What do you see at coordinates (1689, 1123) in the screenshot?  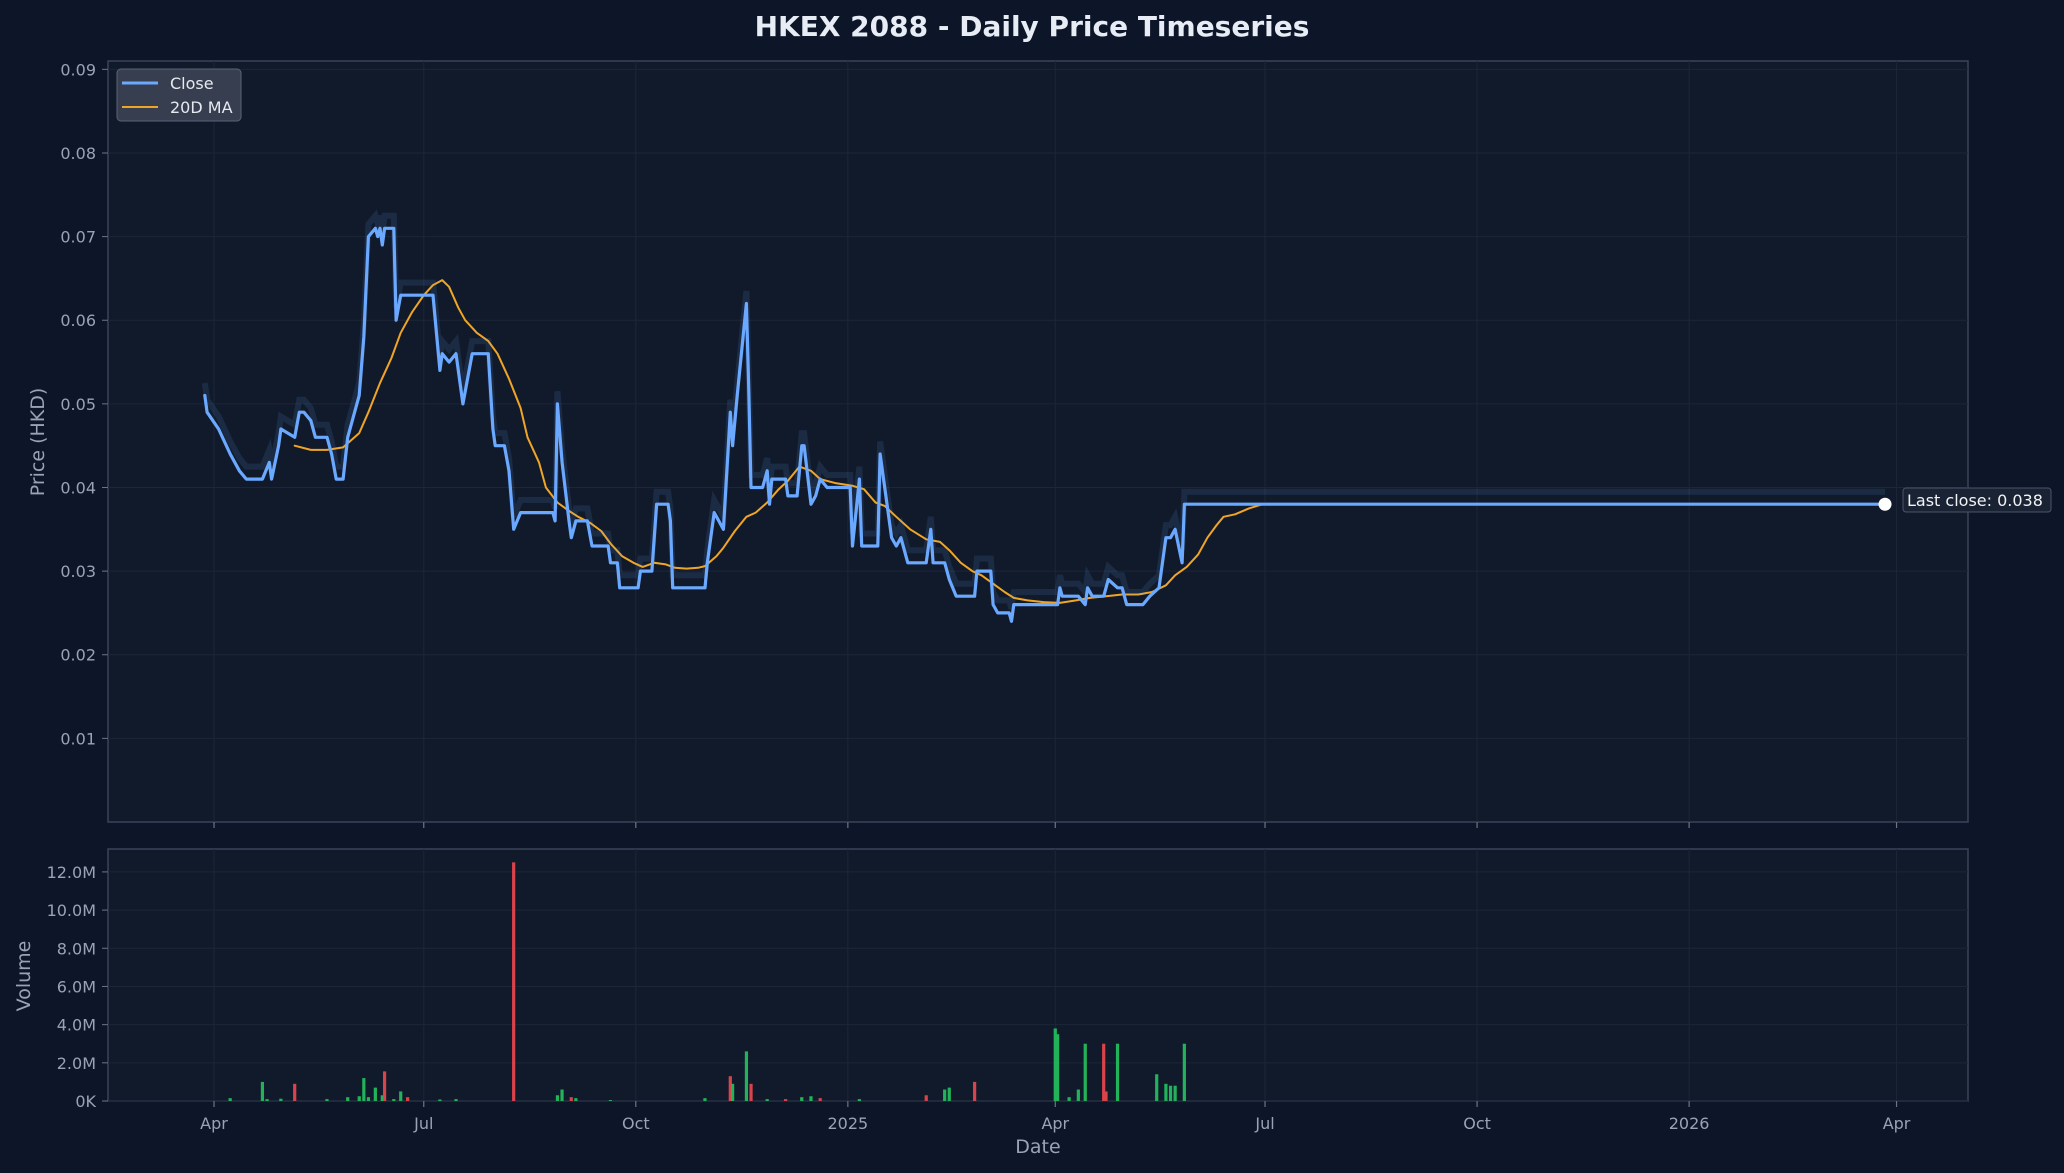 I see `x-tick-label: 2026` at bounding box center [1689, 1123].